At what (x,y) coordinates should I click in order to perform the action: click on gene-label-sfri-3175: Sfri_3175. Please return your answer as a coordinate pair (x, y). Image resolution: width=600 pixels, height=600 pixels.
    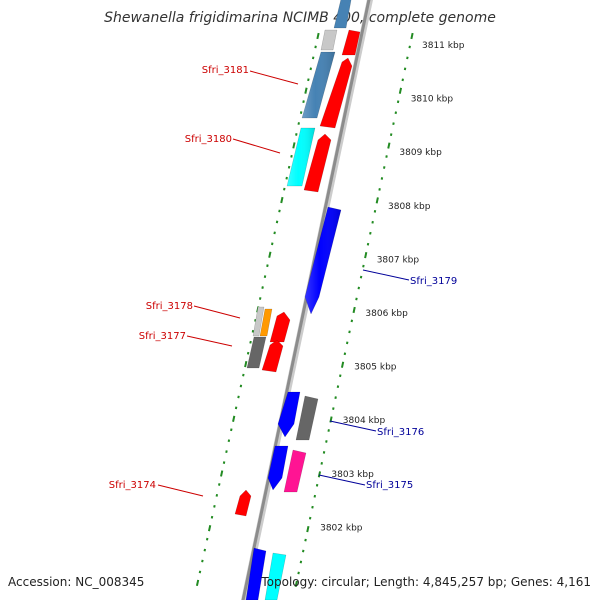
    Looking at the image, I should click on (389, 485).